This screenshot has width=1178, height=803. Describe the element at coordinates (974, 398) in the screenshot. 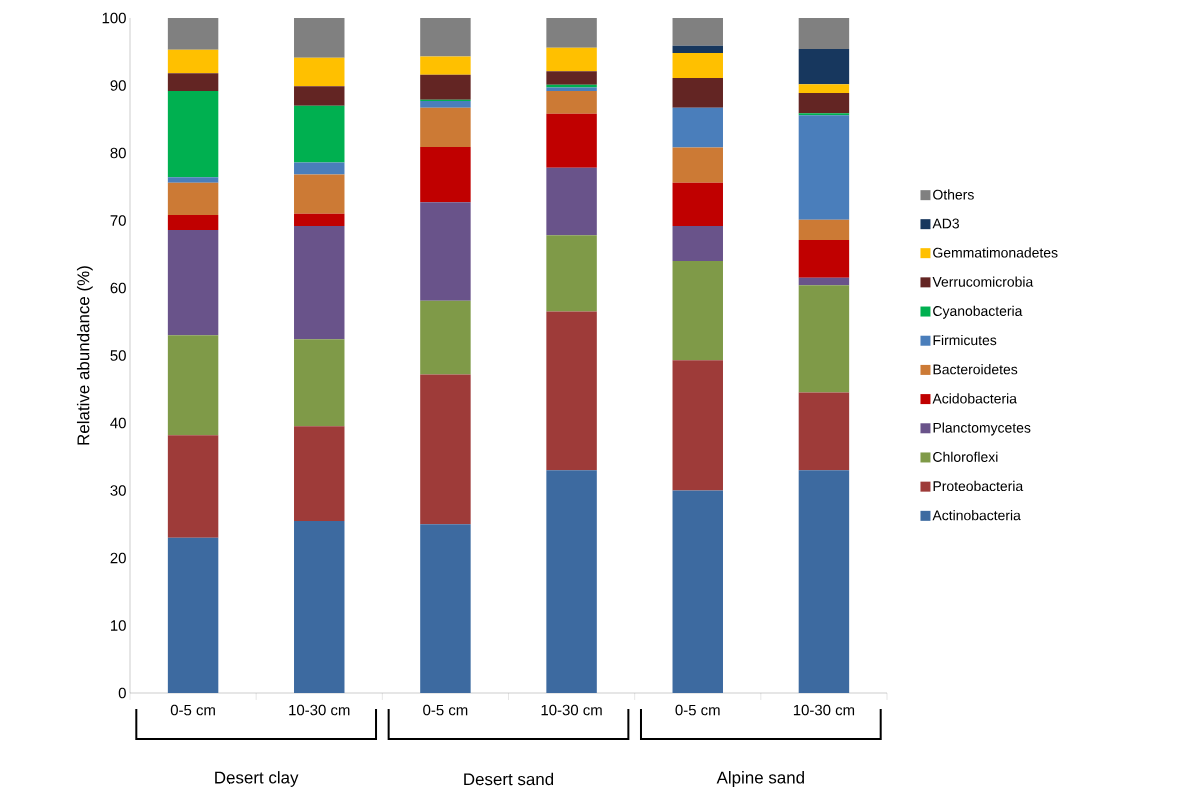

I see `legend-label: Acidobacteria` at that location.